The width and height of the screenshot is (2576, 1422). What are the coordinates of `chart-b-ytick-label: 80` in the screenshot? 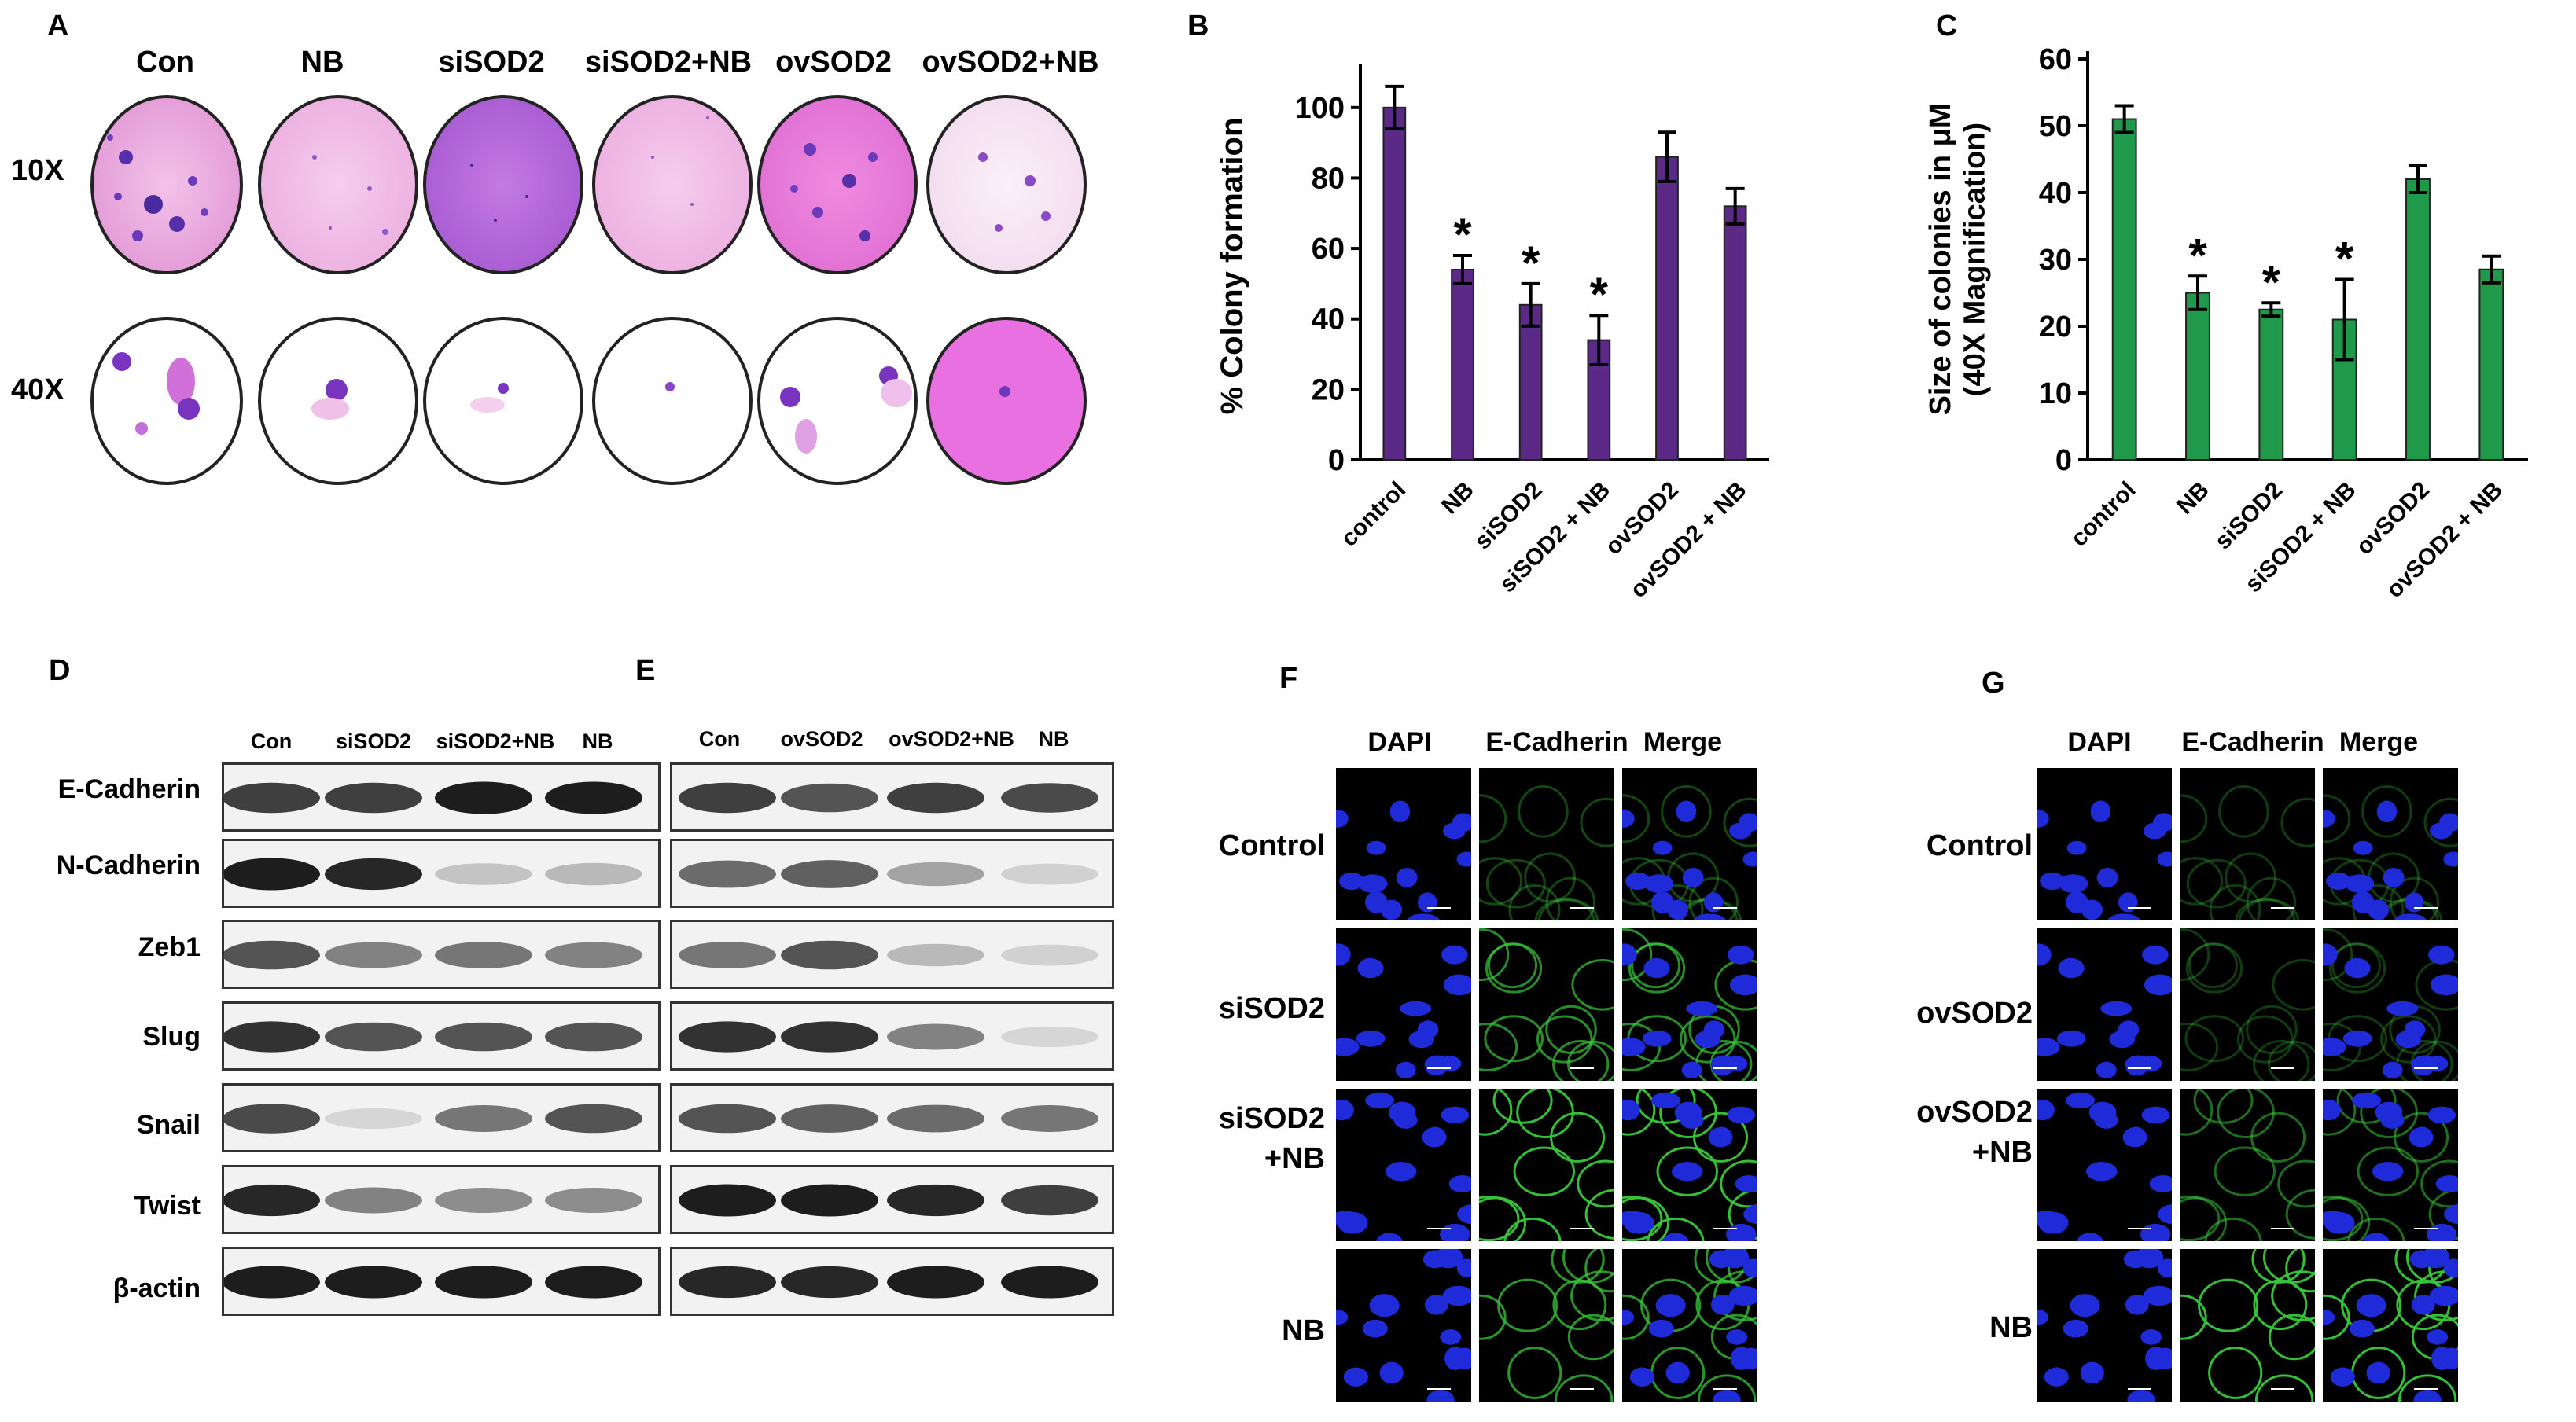 It's located at (1328, 178).